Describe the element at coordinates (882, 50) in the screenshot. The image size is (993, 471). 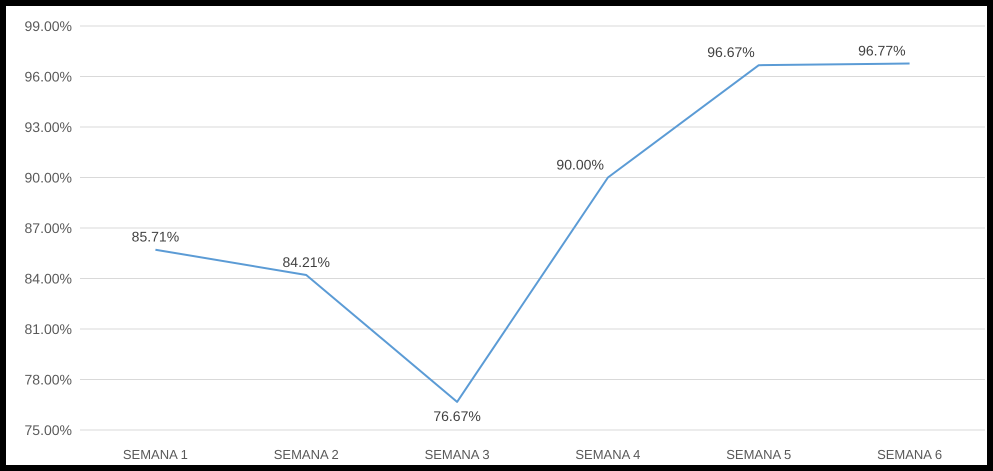
I see `data-label: 96.77%` at that location.